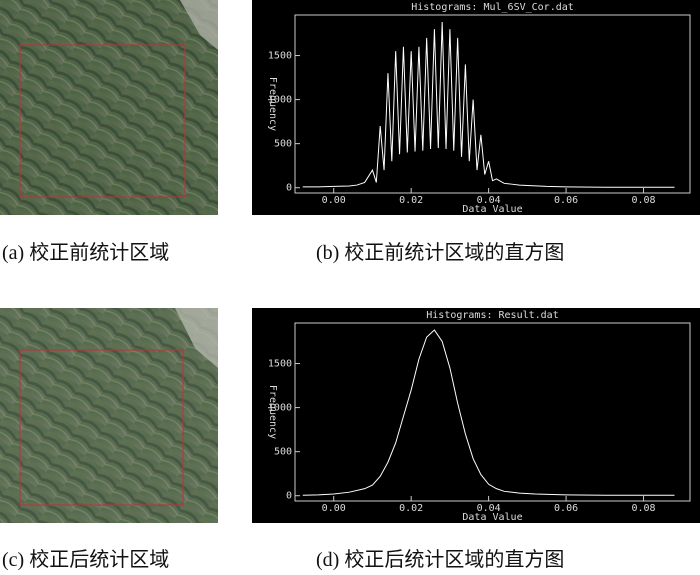  I want to click on caption: (d) 校正后统计区域的直方图, so click(440, 560).